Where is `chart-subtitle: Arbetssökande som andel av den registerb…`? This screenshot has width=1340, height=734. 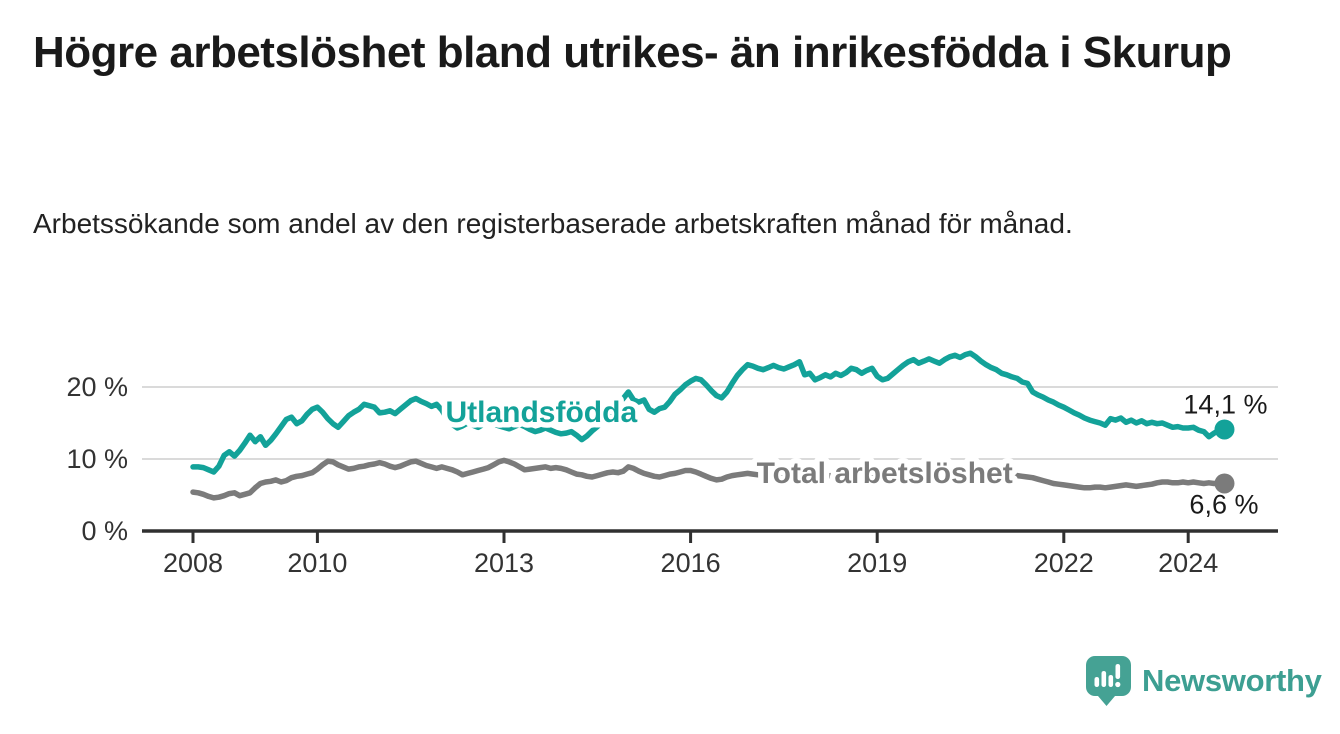
chart-subtitle: Arbetssökande som andel av den registerb… is located at coordinates (553, 223).